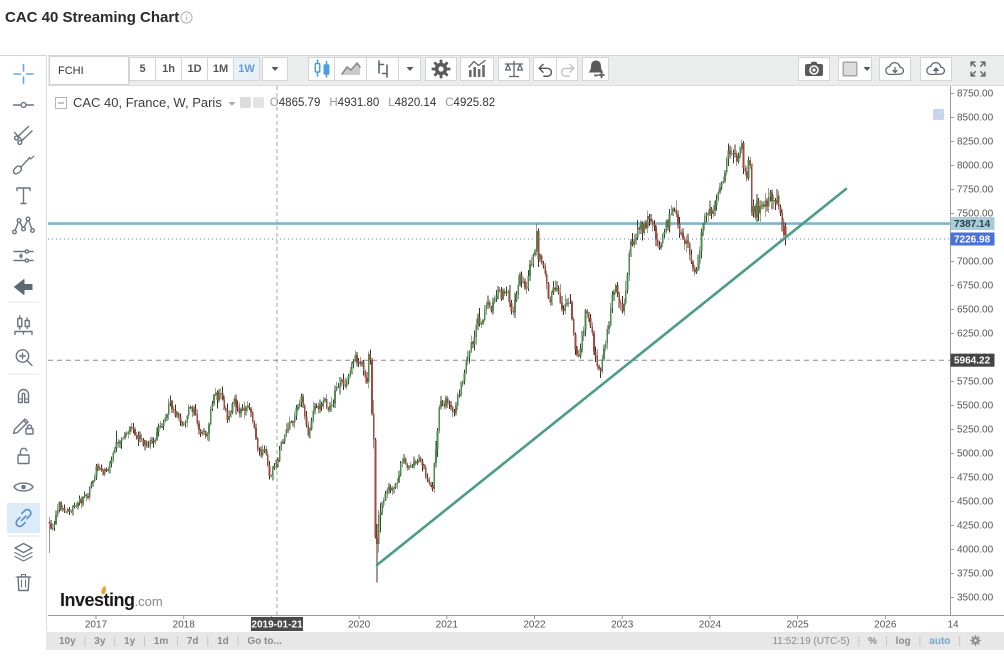 This screenshot has width=1004, height=660. What do you see at coordinates (953, 625) in the screenshot?
I see `svg-text: 14` at bounding box center [953, 625].